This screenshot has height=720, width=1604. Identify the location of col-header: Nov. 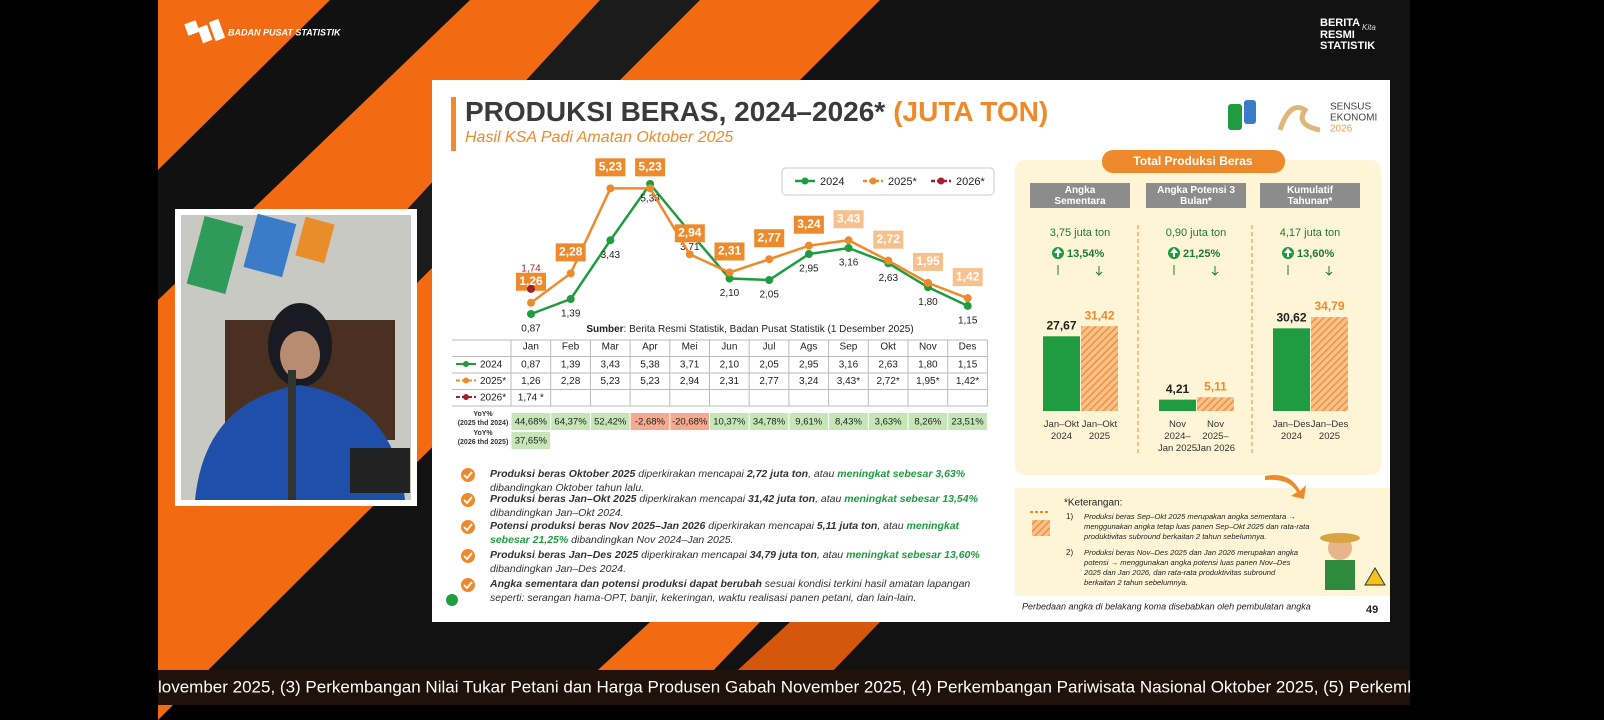
(928, 347).